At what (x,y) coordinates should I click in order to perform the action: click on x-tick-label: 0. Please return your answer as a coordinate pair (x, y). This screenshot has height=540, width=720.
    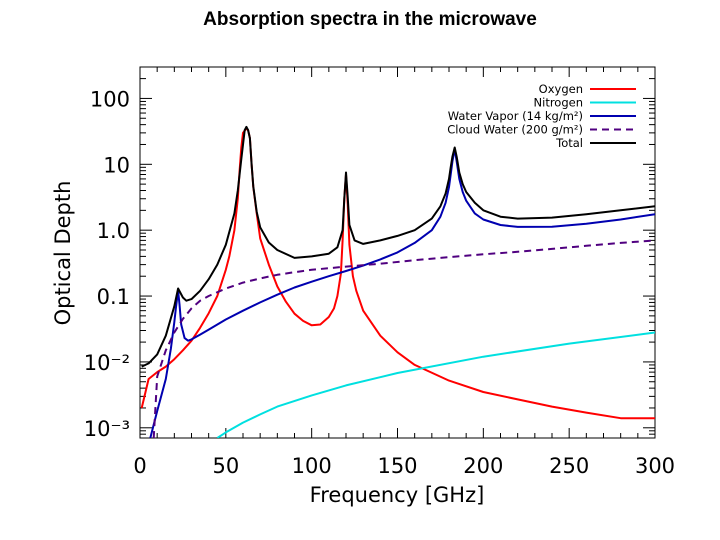
    Looking at the image, I should click on (139, 466).